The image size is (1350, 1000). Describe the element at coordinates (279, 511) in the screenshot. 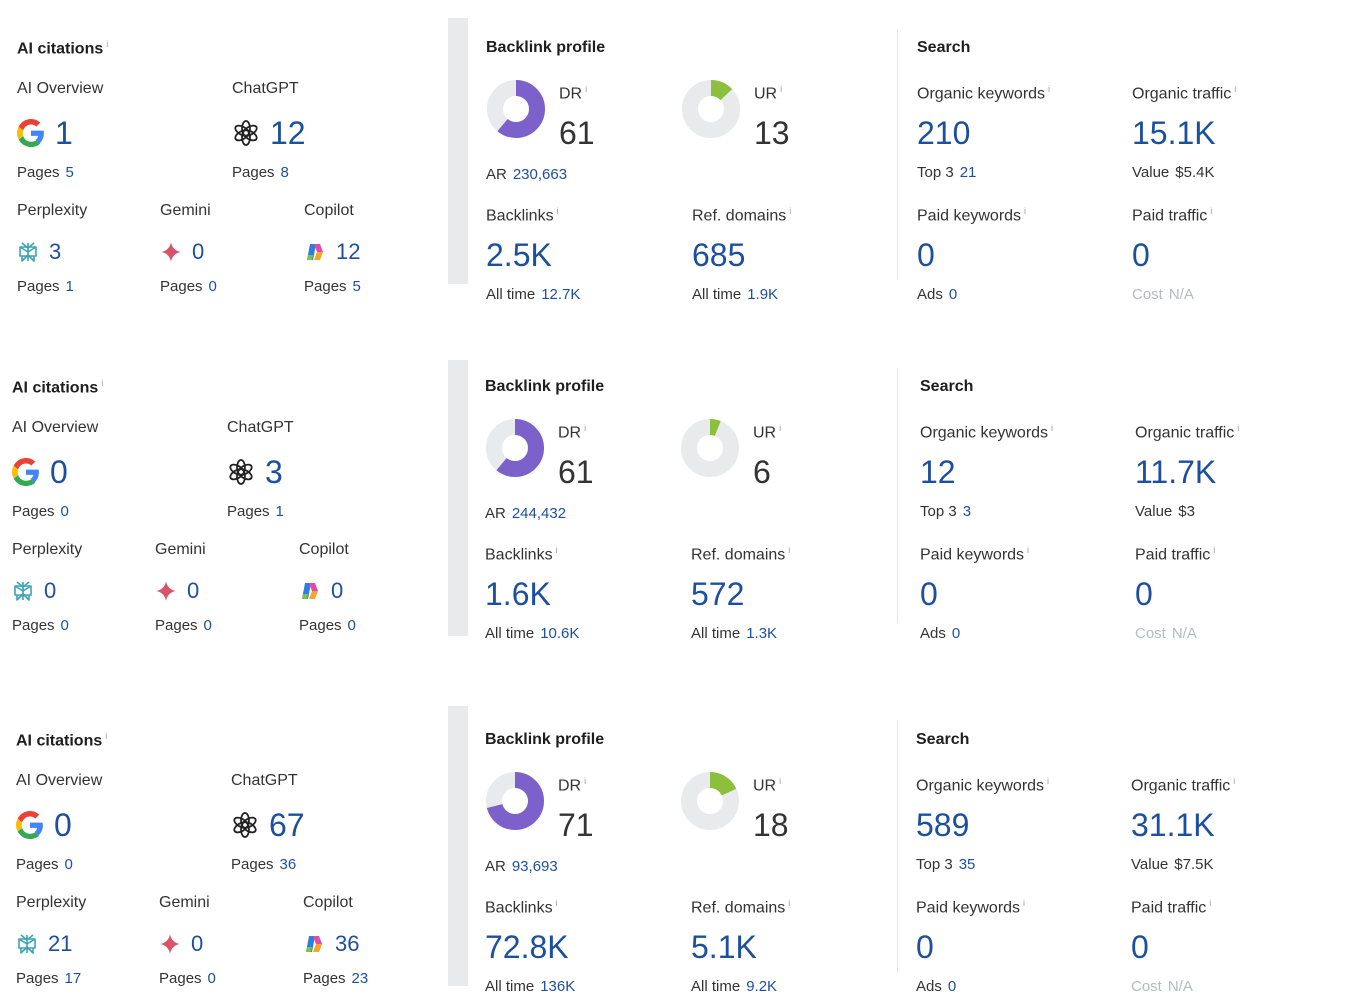

I see `chatgpt-pages-value: 1` at that location.